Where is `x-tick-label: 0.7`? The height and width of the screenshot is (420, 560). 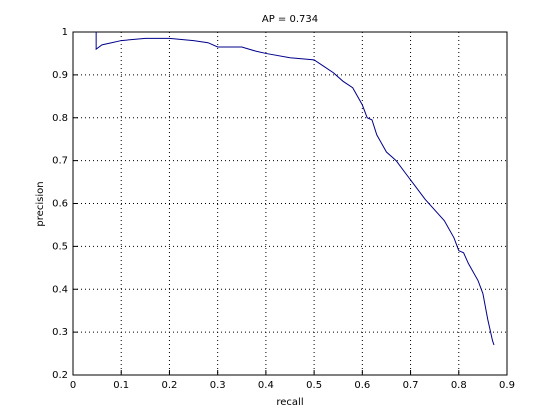
x-tick-label: 0.7 is located at coordinates (411, 385).